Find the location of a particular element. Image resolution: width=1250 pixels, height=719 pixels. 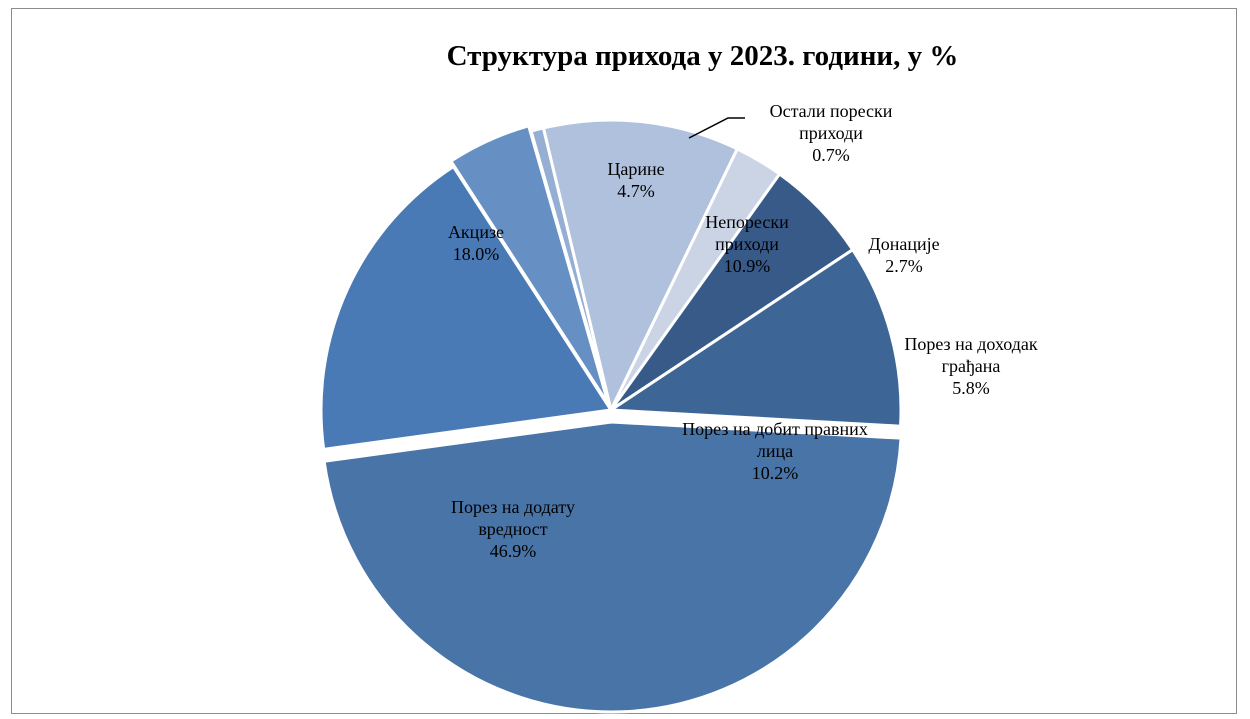

slice-label: Донације 2.7% is located at coordinates (903, 255).